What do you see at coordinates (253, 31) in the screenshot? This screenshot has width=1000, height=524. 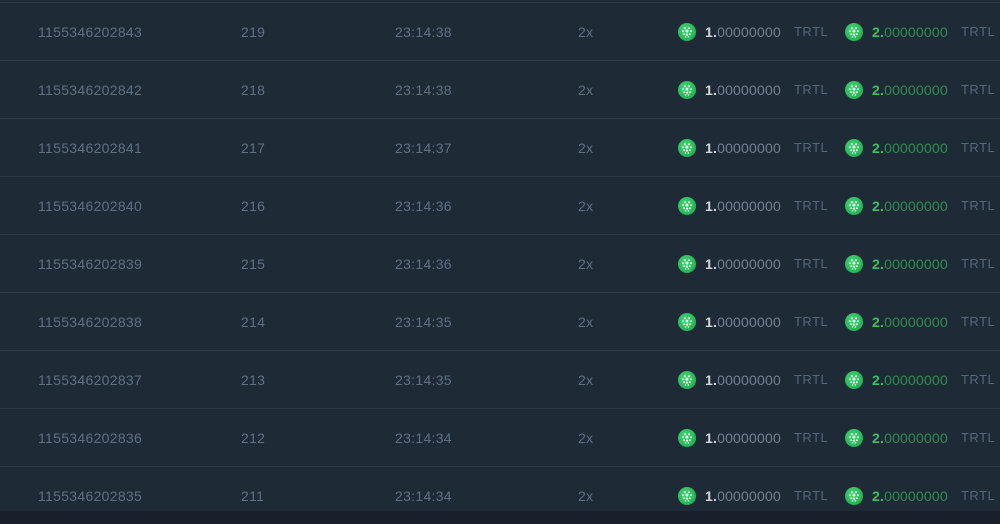 I see `game-number: 219` at bounding box center [253, 31].